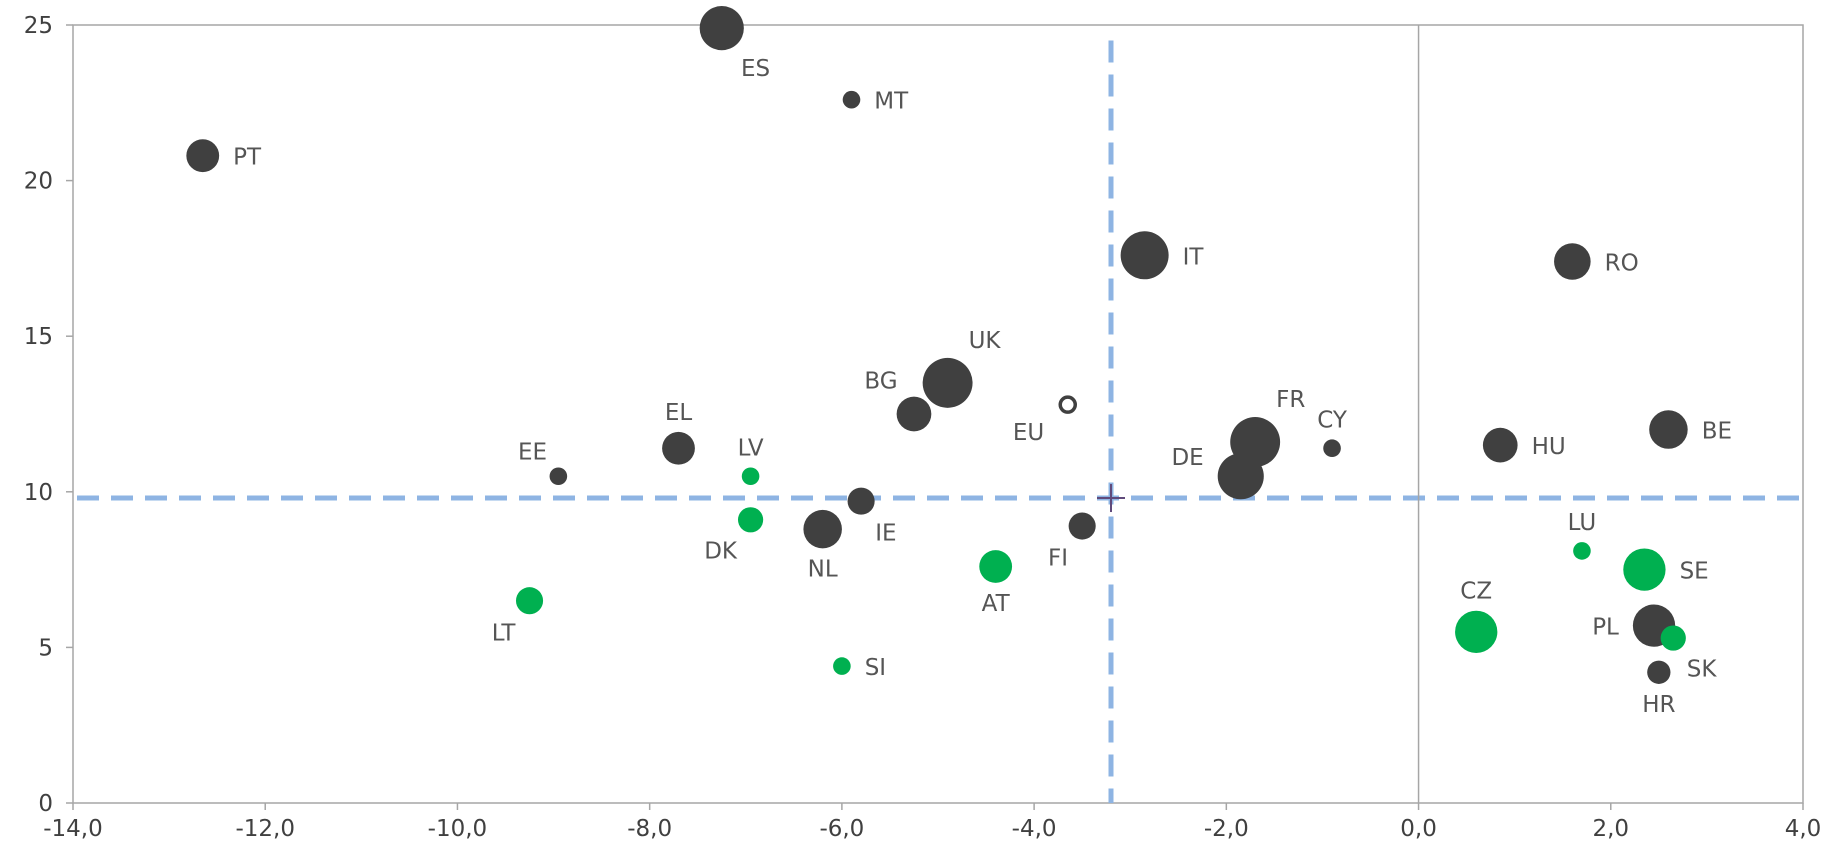 The width and height of the screenshot is (1840, 856). Describe the element at coordinates (203, 156) in the screenshot. I see `point-pt` at that location.